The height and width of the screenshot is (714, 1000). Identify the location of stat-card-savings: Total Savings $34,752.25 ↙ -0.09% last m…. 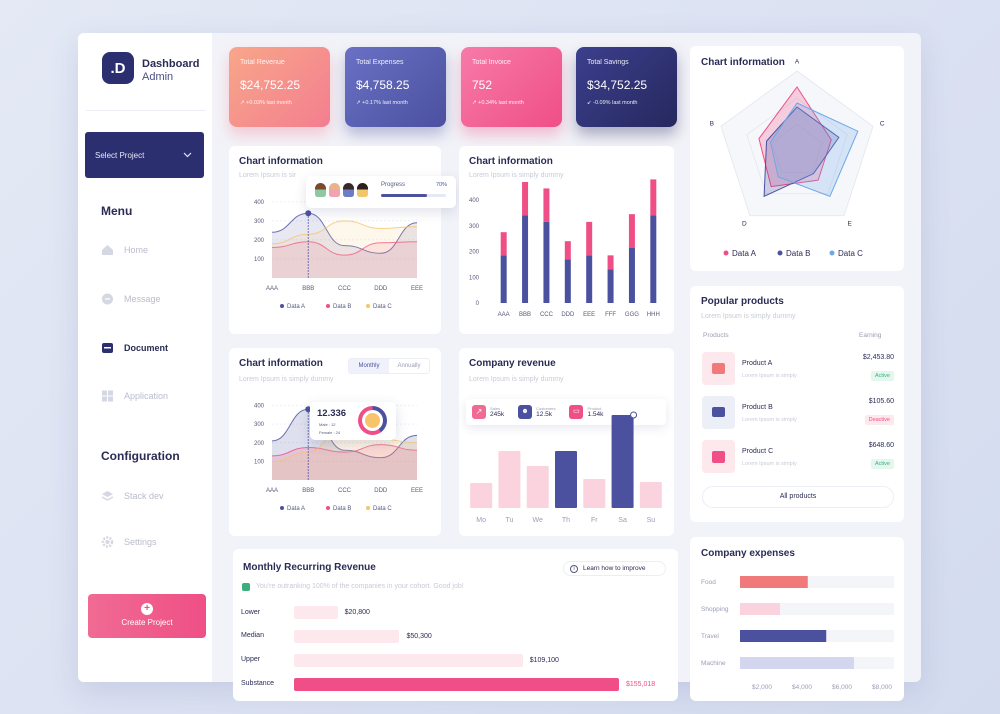
(626, 87).